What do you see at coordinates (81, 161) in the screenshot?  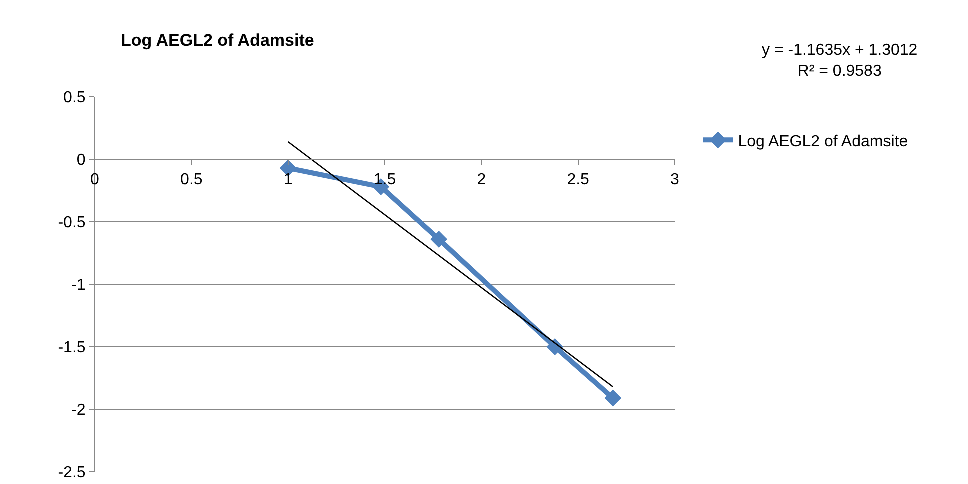 I see `y-tick-label: 0` at bounding box center [81, 161].